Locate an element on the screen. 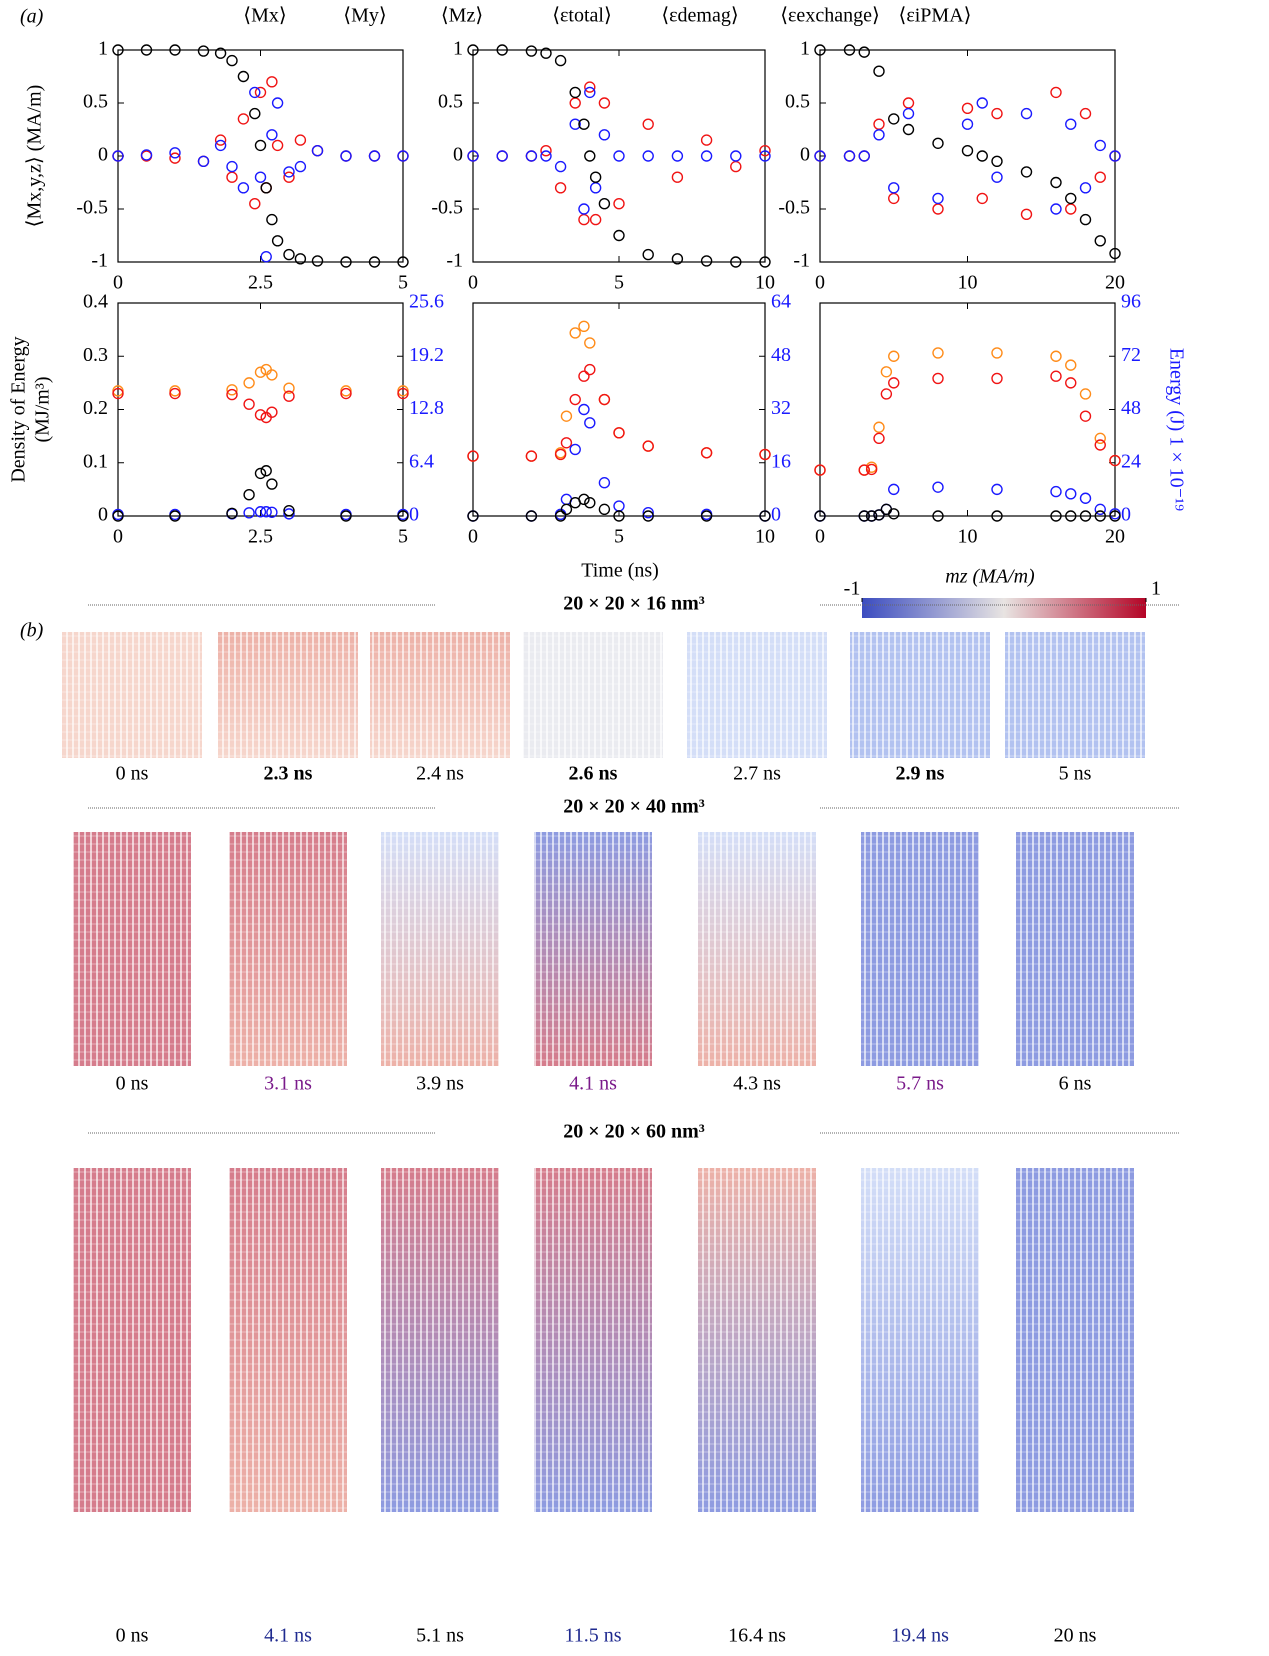  y2-tick-label: 48 is located at coordinates (781, 355).